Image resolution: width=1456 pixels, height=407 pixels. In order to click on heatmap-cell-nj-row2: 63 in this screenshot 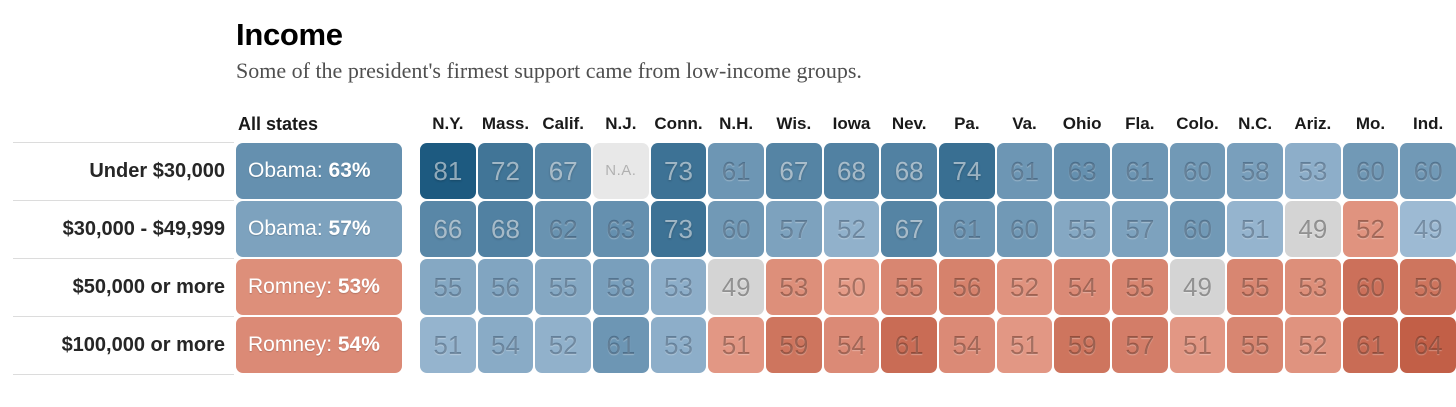, I will do `click(621, 229)`.